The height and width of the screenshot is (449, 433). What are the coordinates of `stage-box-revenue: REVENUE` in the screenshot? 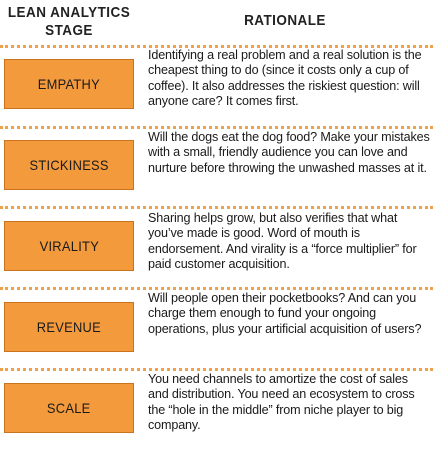 It's located at (69, 327).